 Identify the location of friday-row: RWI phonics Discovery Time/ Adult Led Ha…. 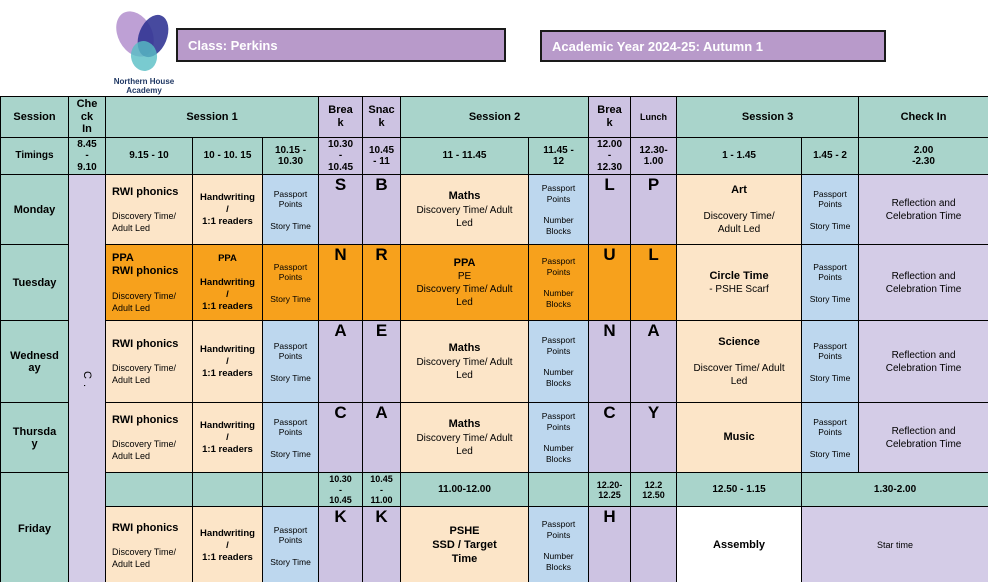
(494, 544).